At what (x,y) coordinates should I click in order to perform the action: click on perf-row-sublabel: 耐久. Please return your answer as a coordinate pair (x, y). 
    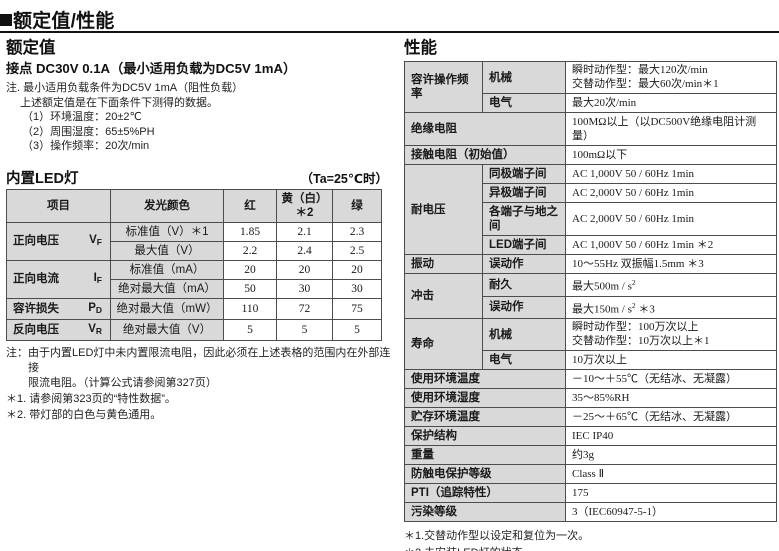
    Looking at the image, I should click on (524, 285).